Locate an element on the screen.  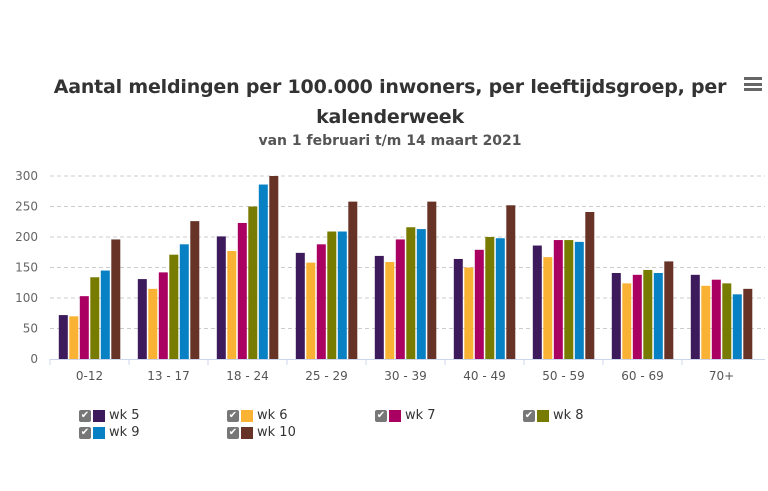
bar-wk-7-70+ is located at coordinates (716, 319).